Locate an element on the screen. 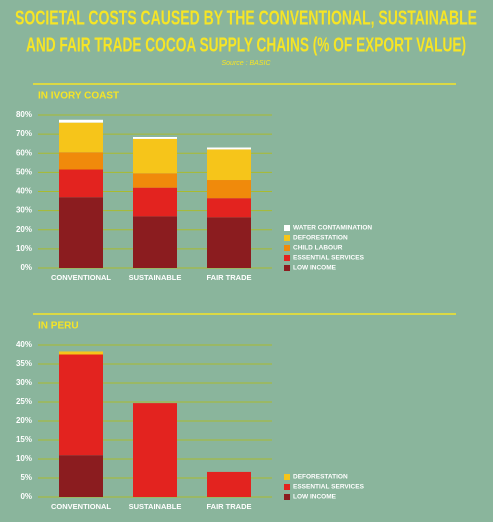 This screenshot has height=522, width=493. chart-title: IN IVORY COAST is located at coordinates (78, 96).